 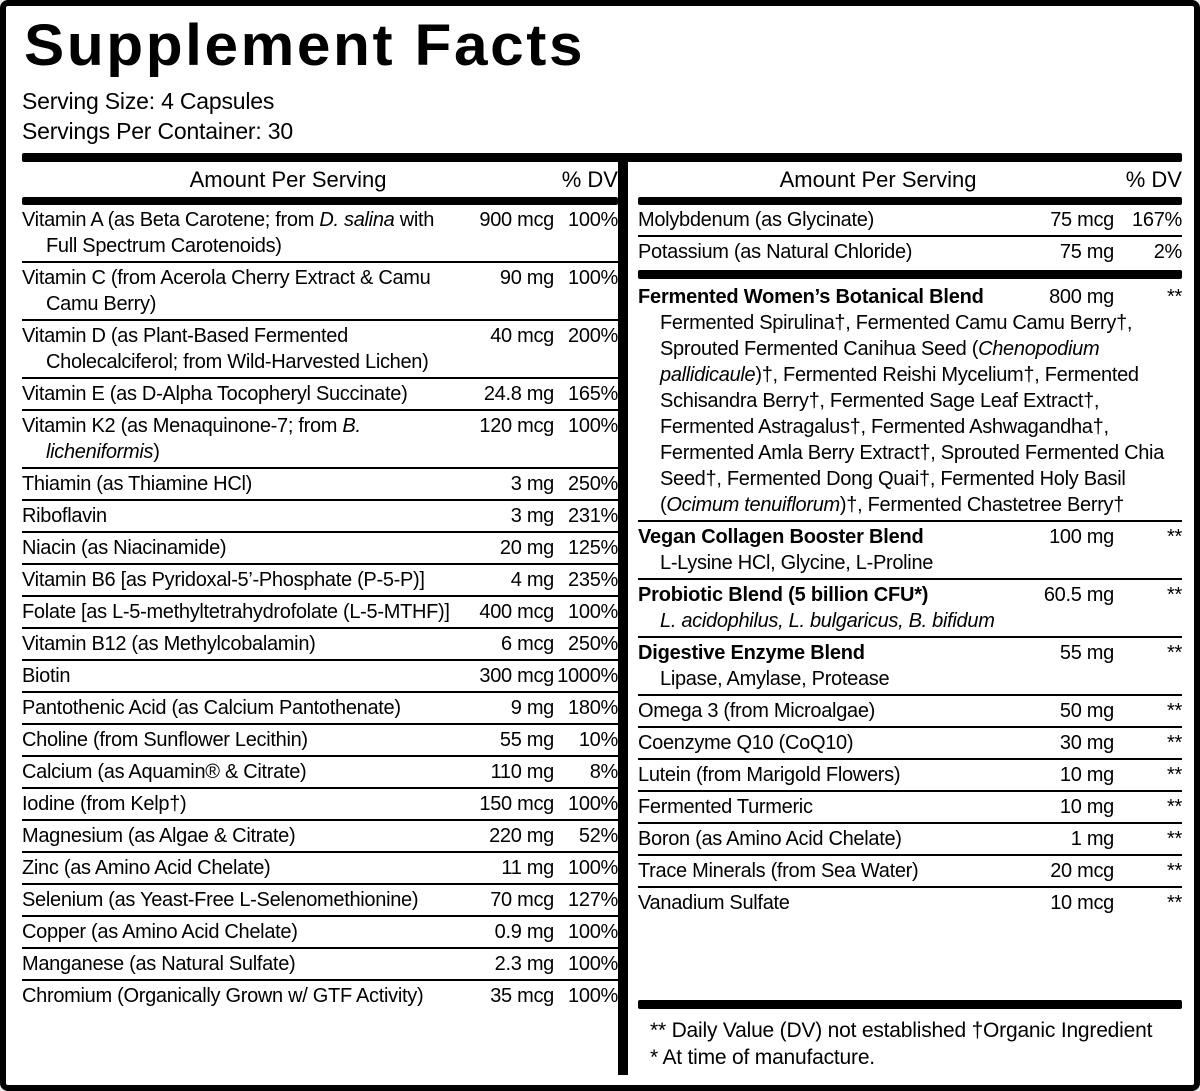 What do you see at coordinates (524, 964) in the screenshot?
I see `ingredient-amount: 2.3 mg` at bounding box center [524, 964].